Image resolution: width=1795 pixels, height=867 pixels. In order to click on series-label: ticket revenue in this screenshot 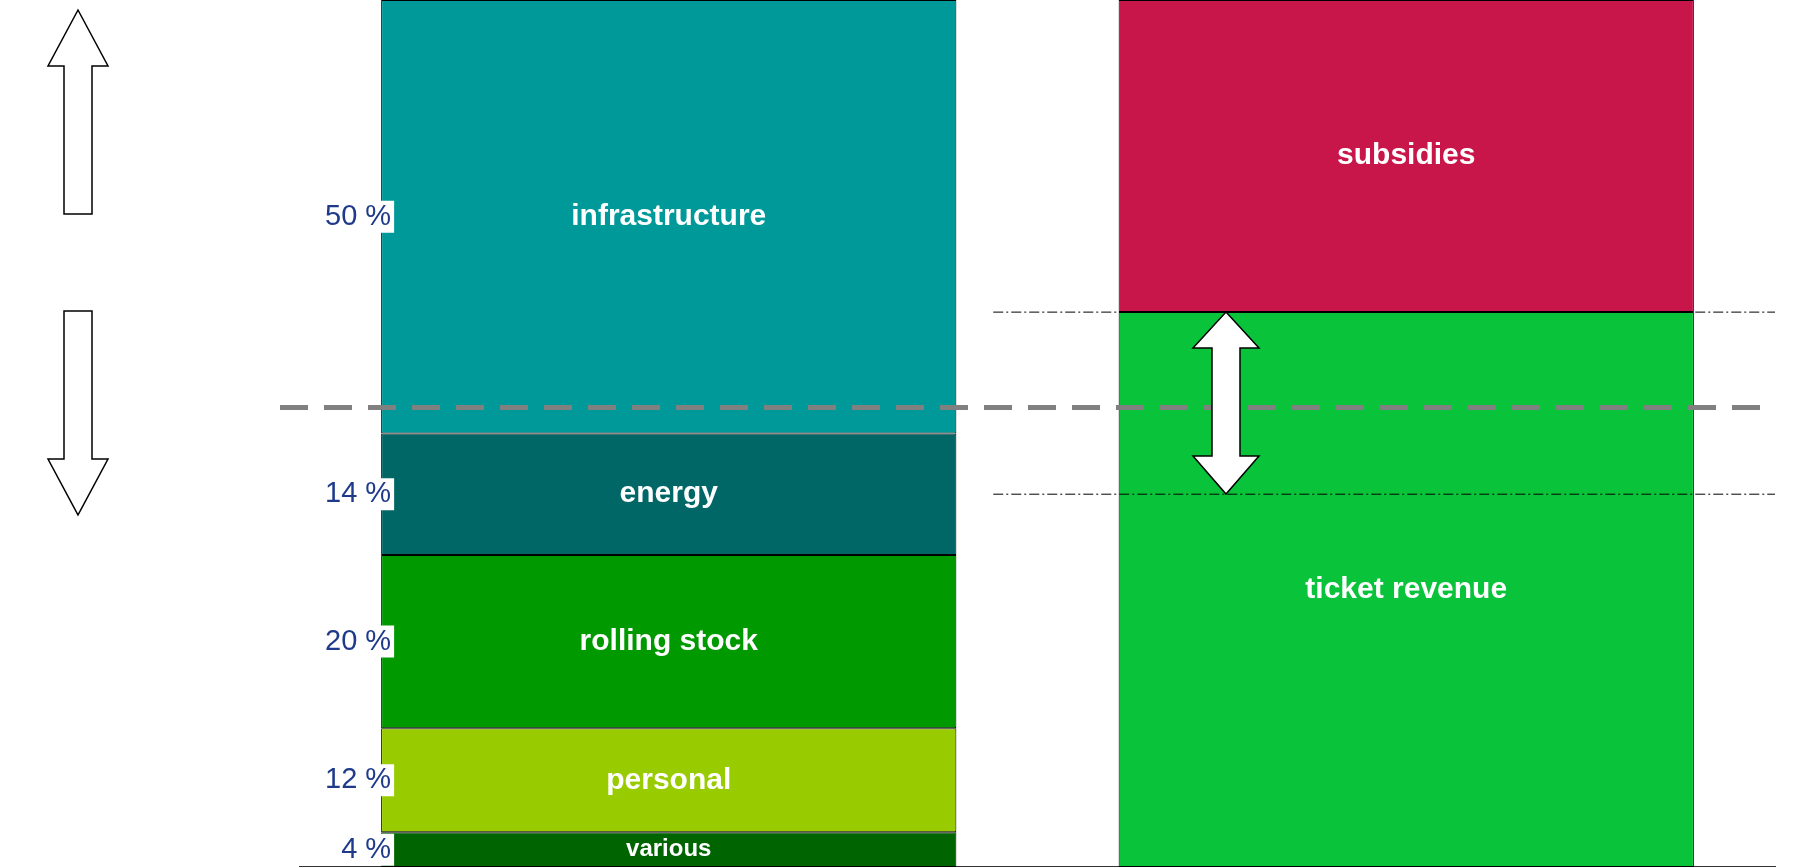, I will do `click(1406, 587)`.